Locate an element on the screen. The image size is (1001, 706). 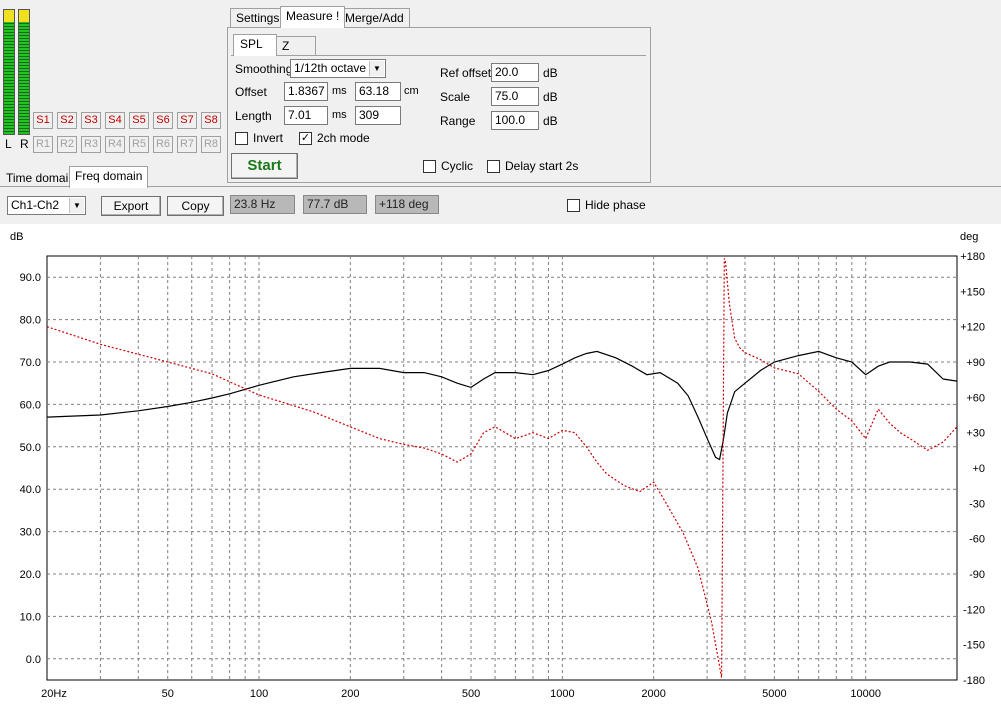
store-slot-button-2: S2 is located at coordinates (67, 120).